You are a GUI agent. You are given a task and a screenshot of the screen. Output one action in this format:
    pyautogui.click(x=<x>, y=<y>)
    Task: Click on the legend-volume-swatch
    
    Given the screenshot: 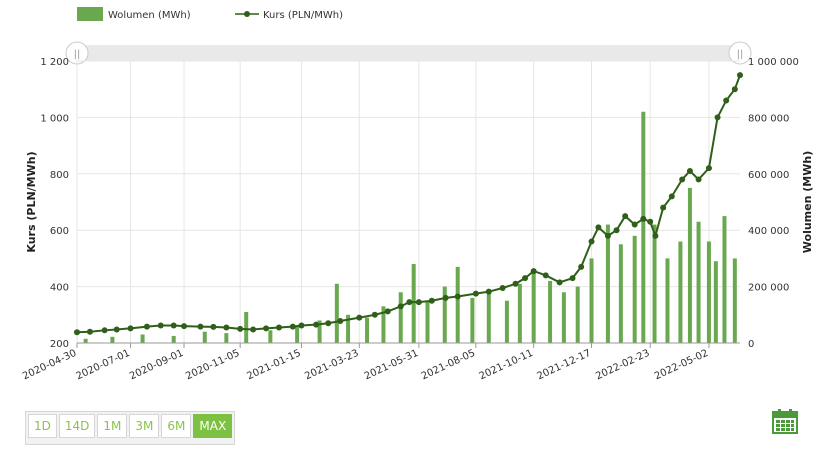 What is the action you would take?
    pyautogui.click(x=90, y=14)
    